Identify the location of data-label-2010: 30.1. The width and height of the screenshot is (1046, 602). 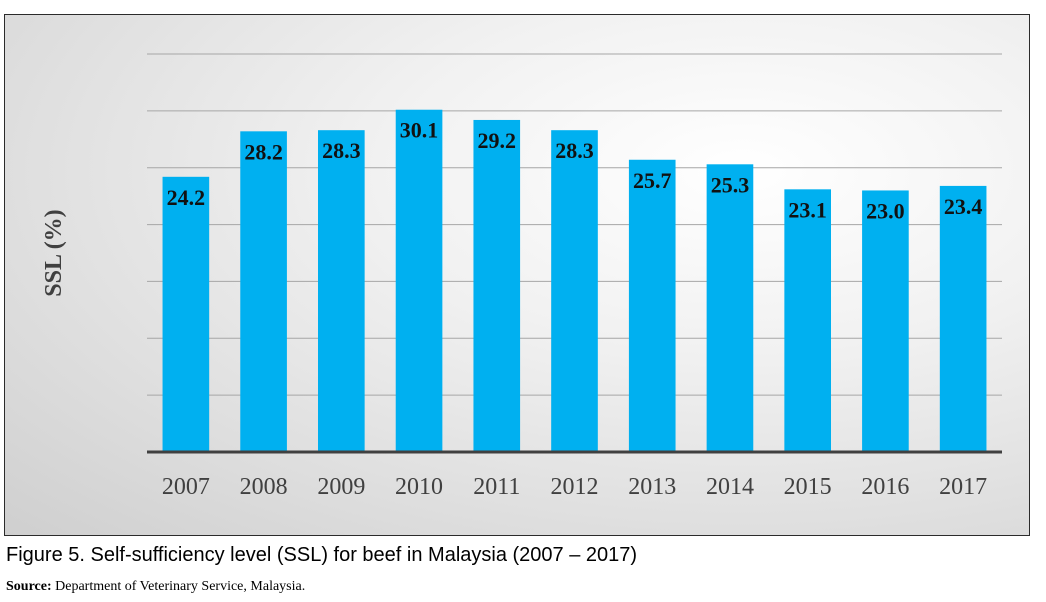
(419, 130).